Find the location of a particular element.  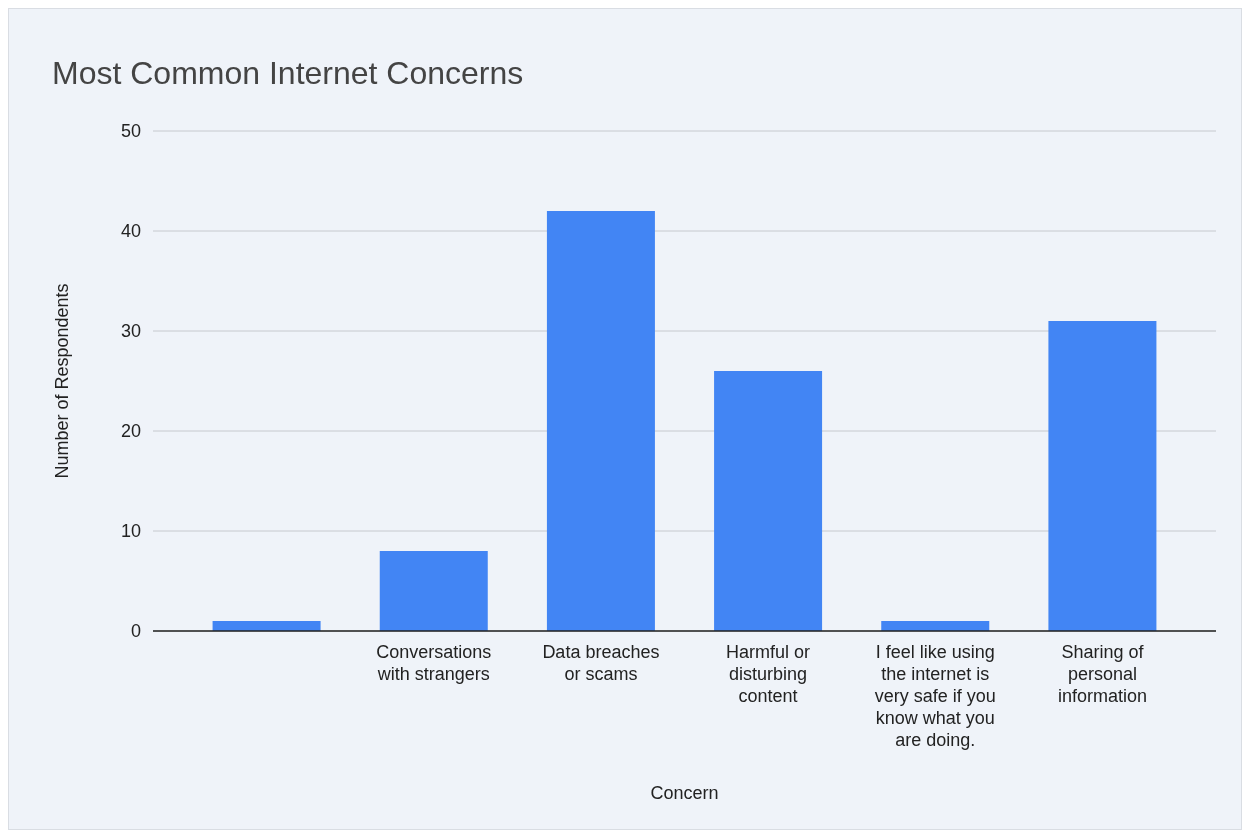

x-tick-label: Harmful or disturbing content is located at coordinates (768, 674).